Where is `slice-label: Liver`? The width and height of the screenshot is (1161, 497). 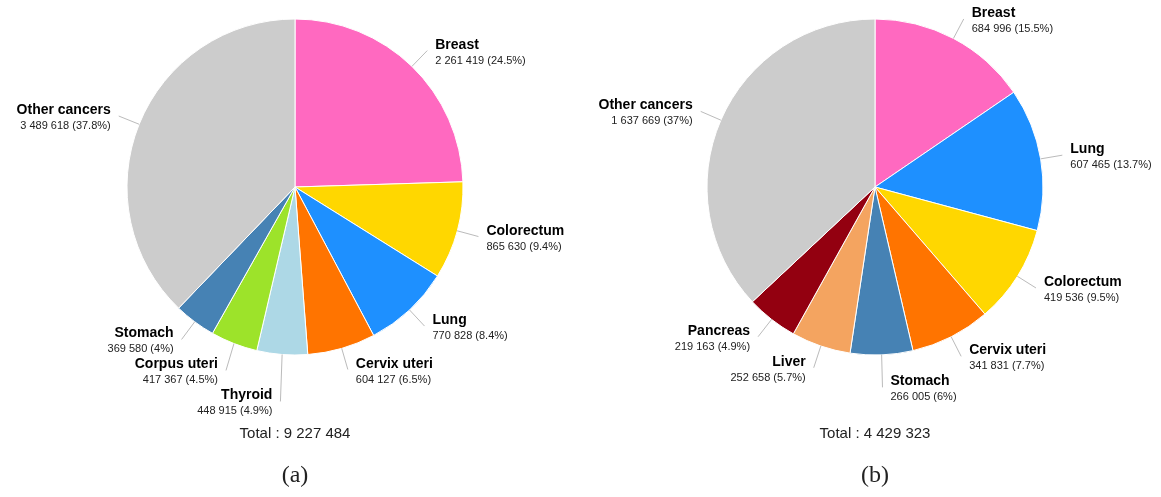
slice-label: Liver is located at coordinates (789, 360).